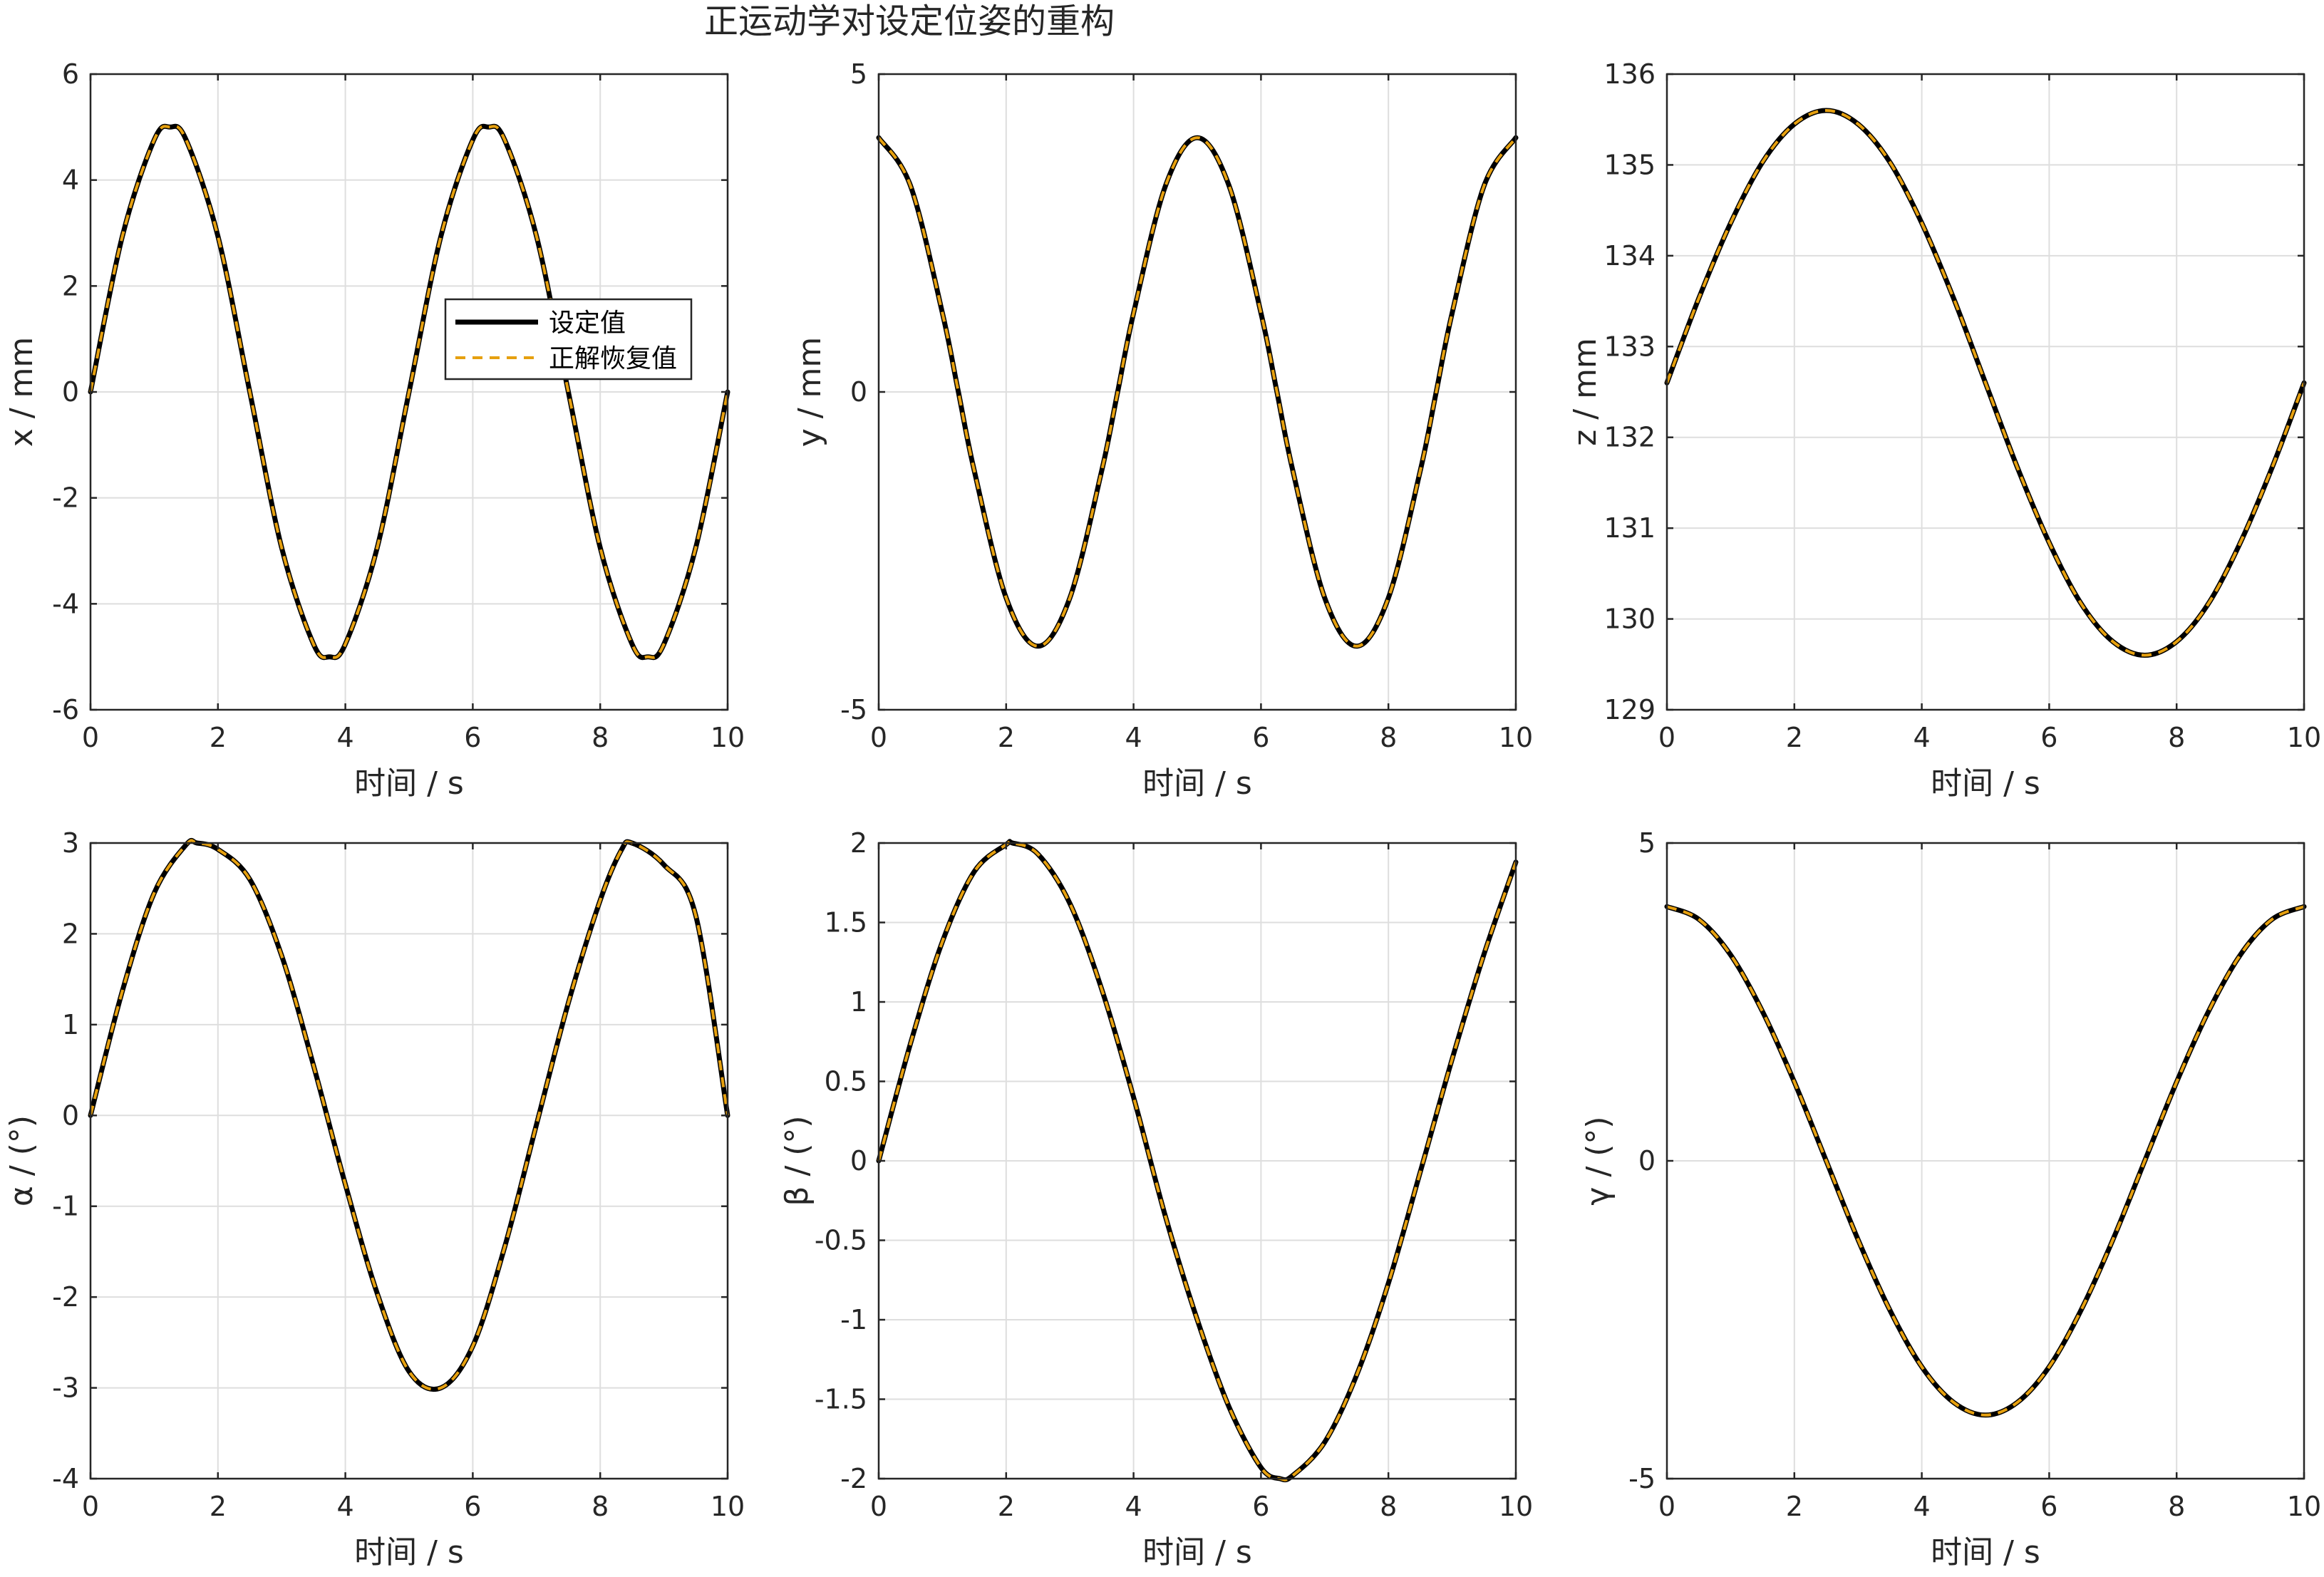  What do you see at coordinates (810, 392) in the screenshot?
I see `y-axis-label: y / mm` at bounding box center [810, 392].